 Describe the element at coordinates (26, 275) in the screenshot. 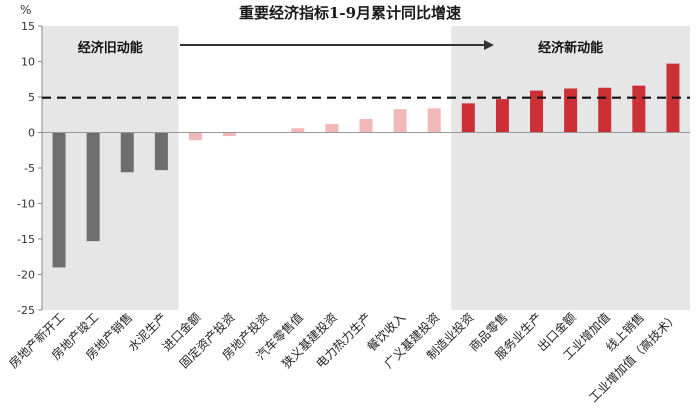

I see `y-tick-label: -20` at that location.